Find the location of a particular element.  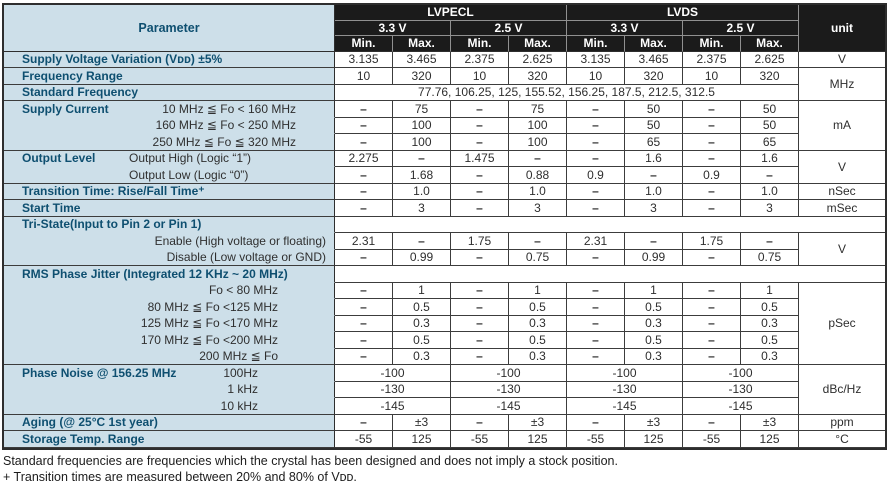

value-cell: 3.465 is located at coordinates (422, 59).